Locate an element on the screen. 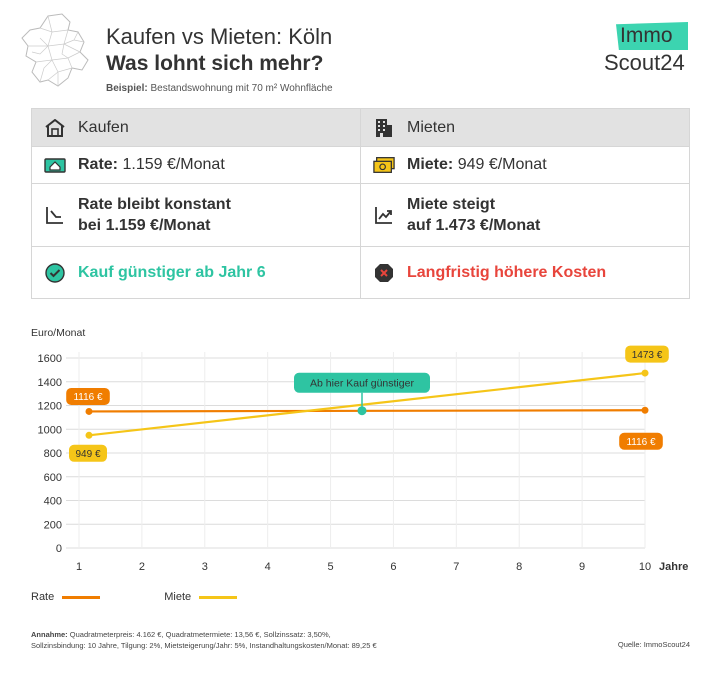  x-axis-label: Jahre is located at coordinates (673, 567).